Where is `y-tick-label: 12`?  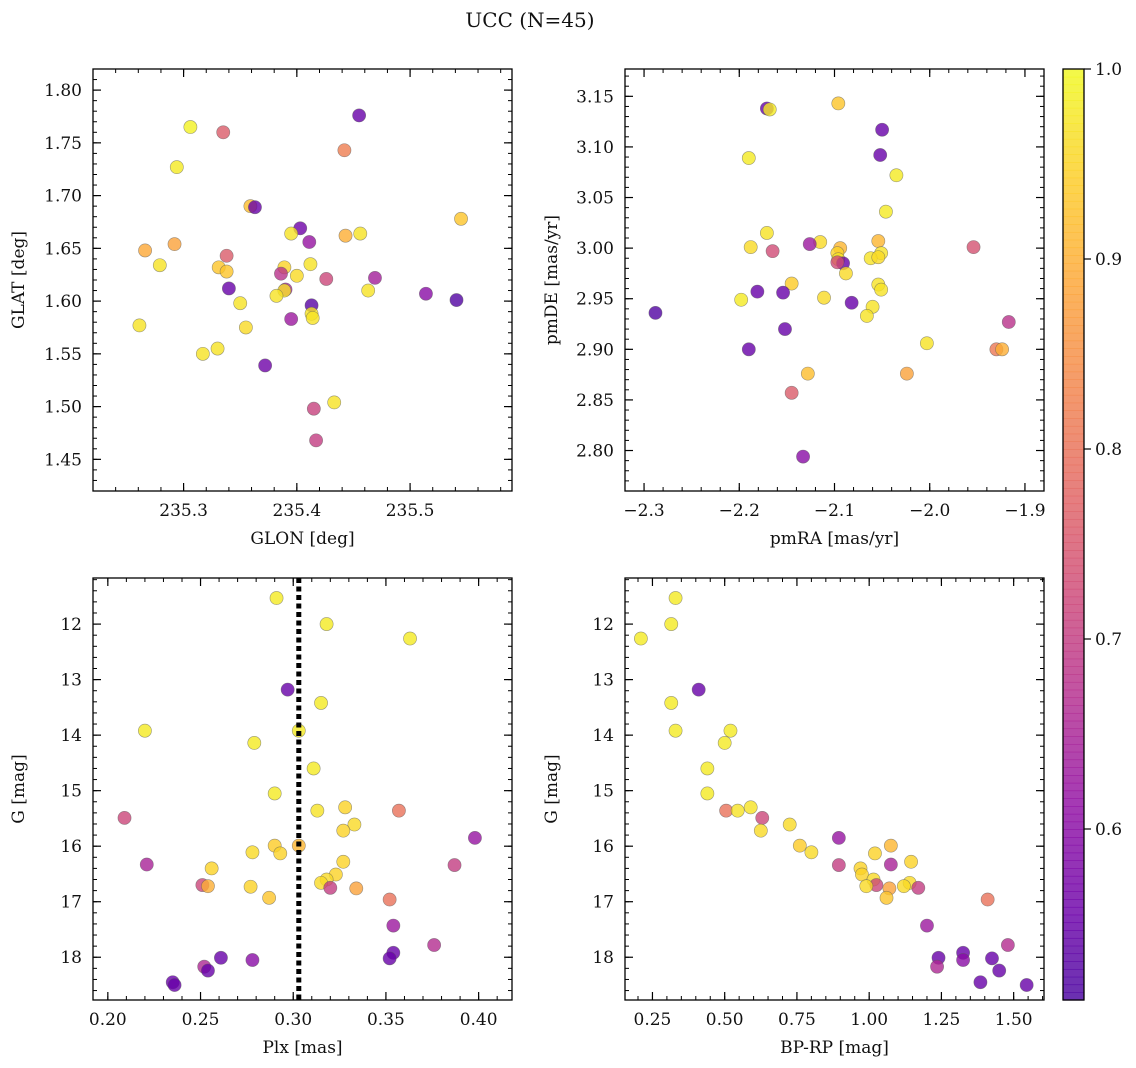
y-tick-label: 12 is located at coordinates (71, 625).